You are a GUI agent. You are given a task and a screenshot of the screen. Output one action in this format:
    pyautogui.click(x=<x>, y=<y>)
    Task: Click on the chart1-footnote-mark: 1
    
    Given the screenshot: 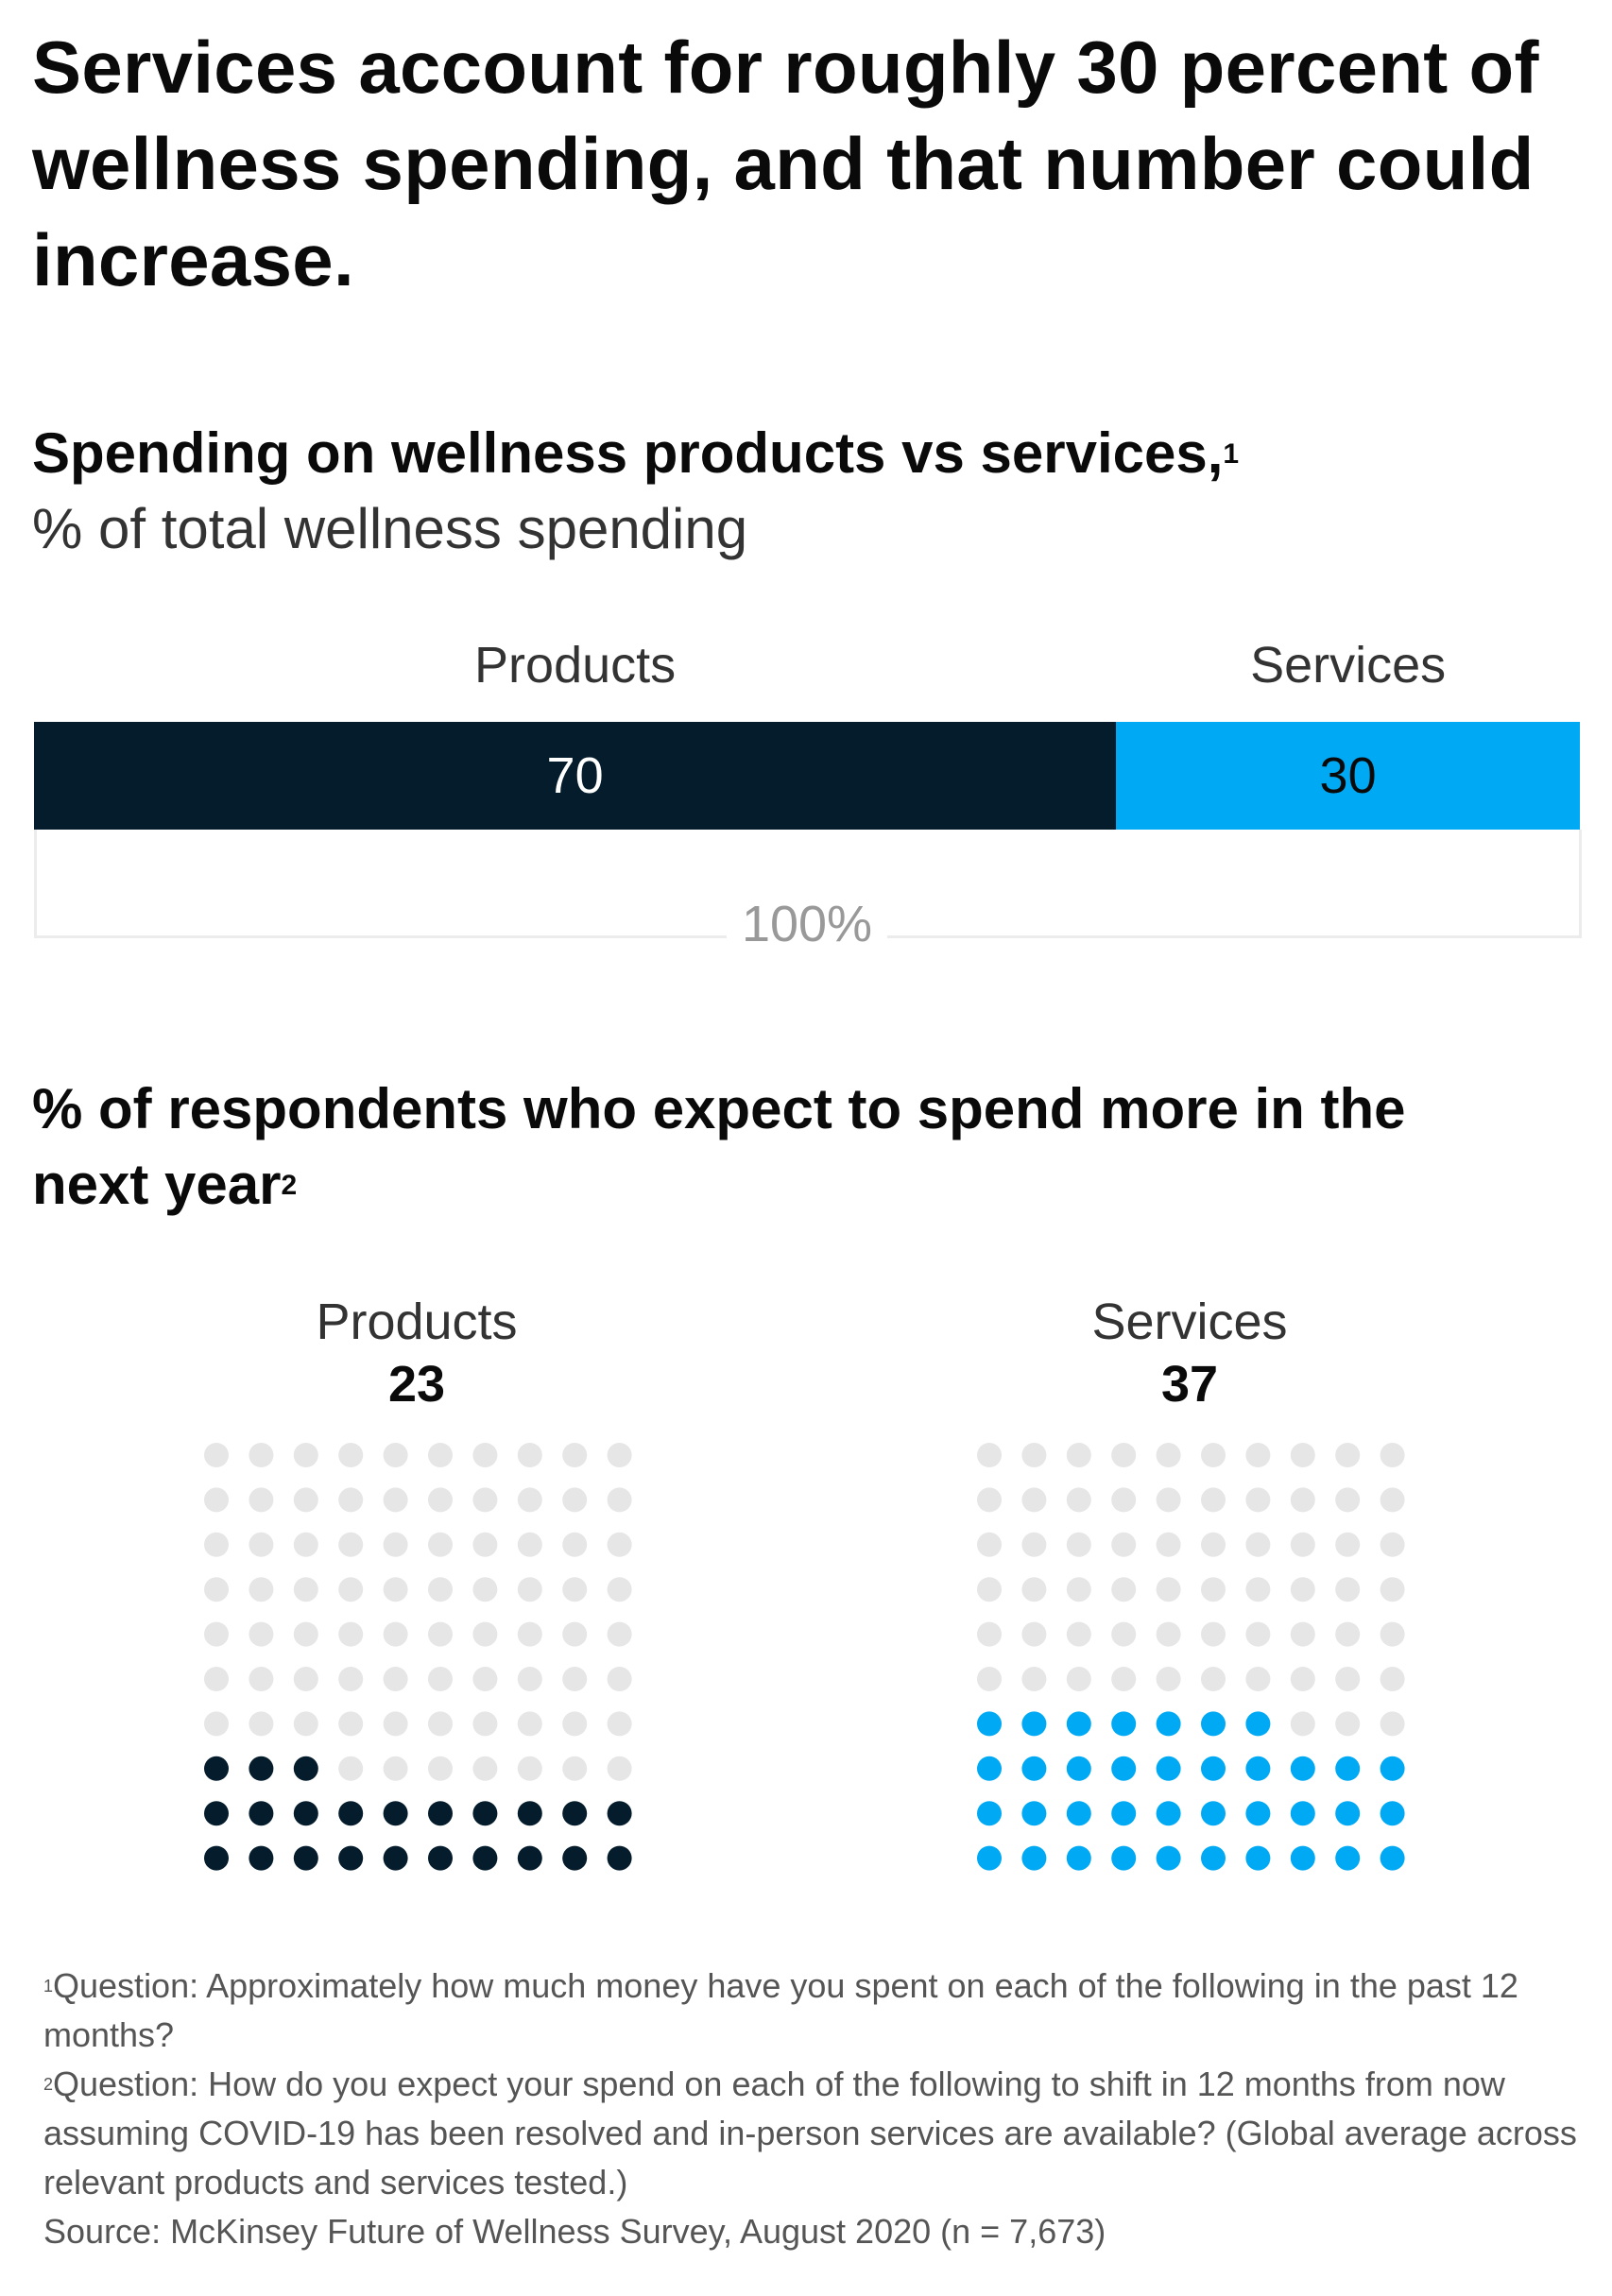 What is the action you would take?
    pyautogui.click(x=1231, y=453)
    